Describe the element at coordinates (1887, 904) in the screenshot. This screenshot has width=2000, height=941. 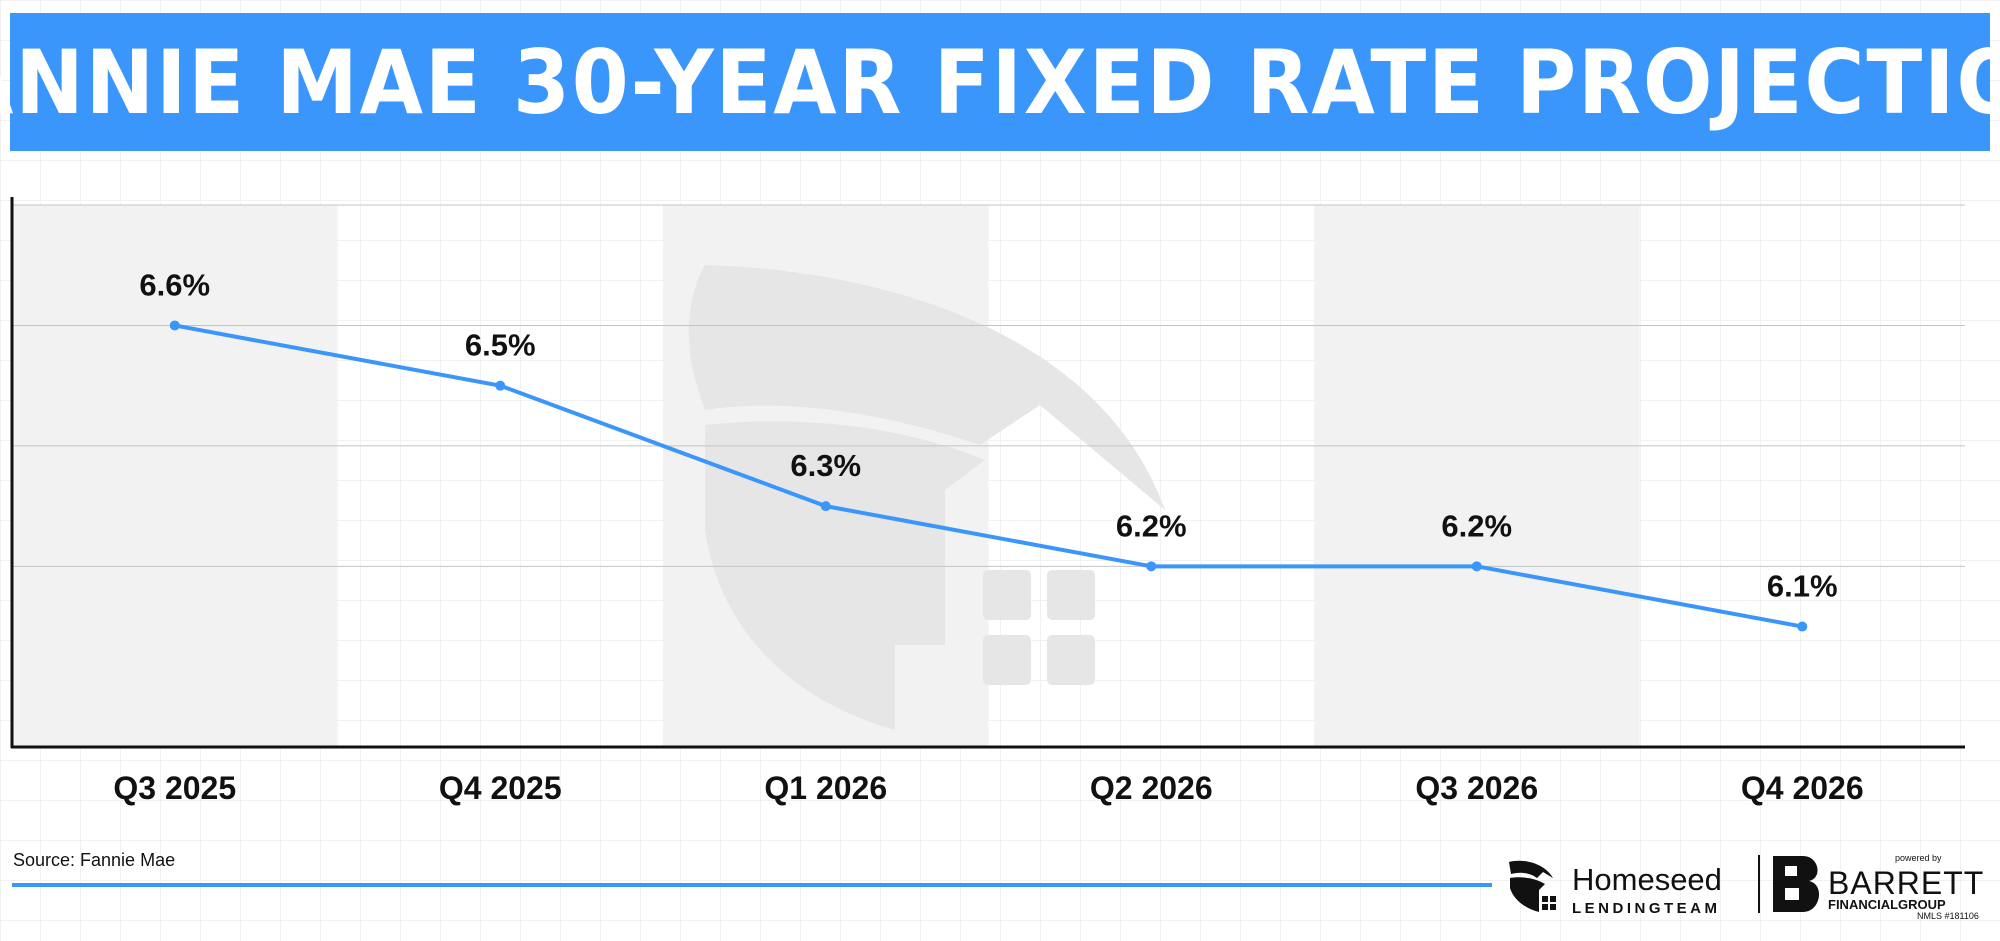
I see `barrett-sub: FINANCIALGROUP` at that location.